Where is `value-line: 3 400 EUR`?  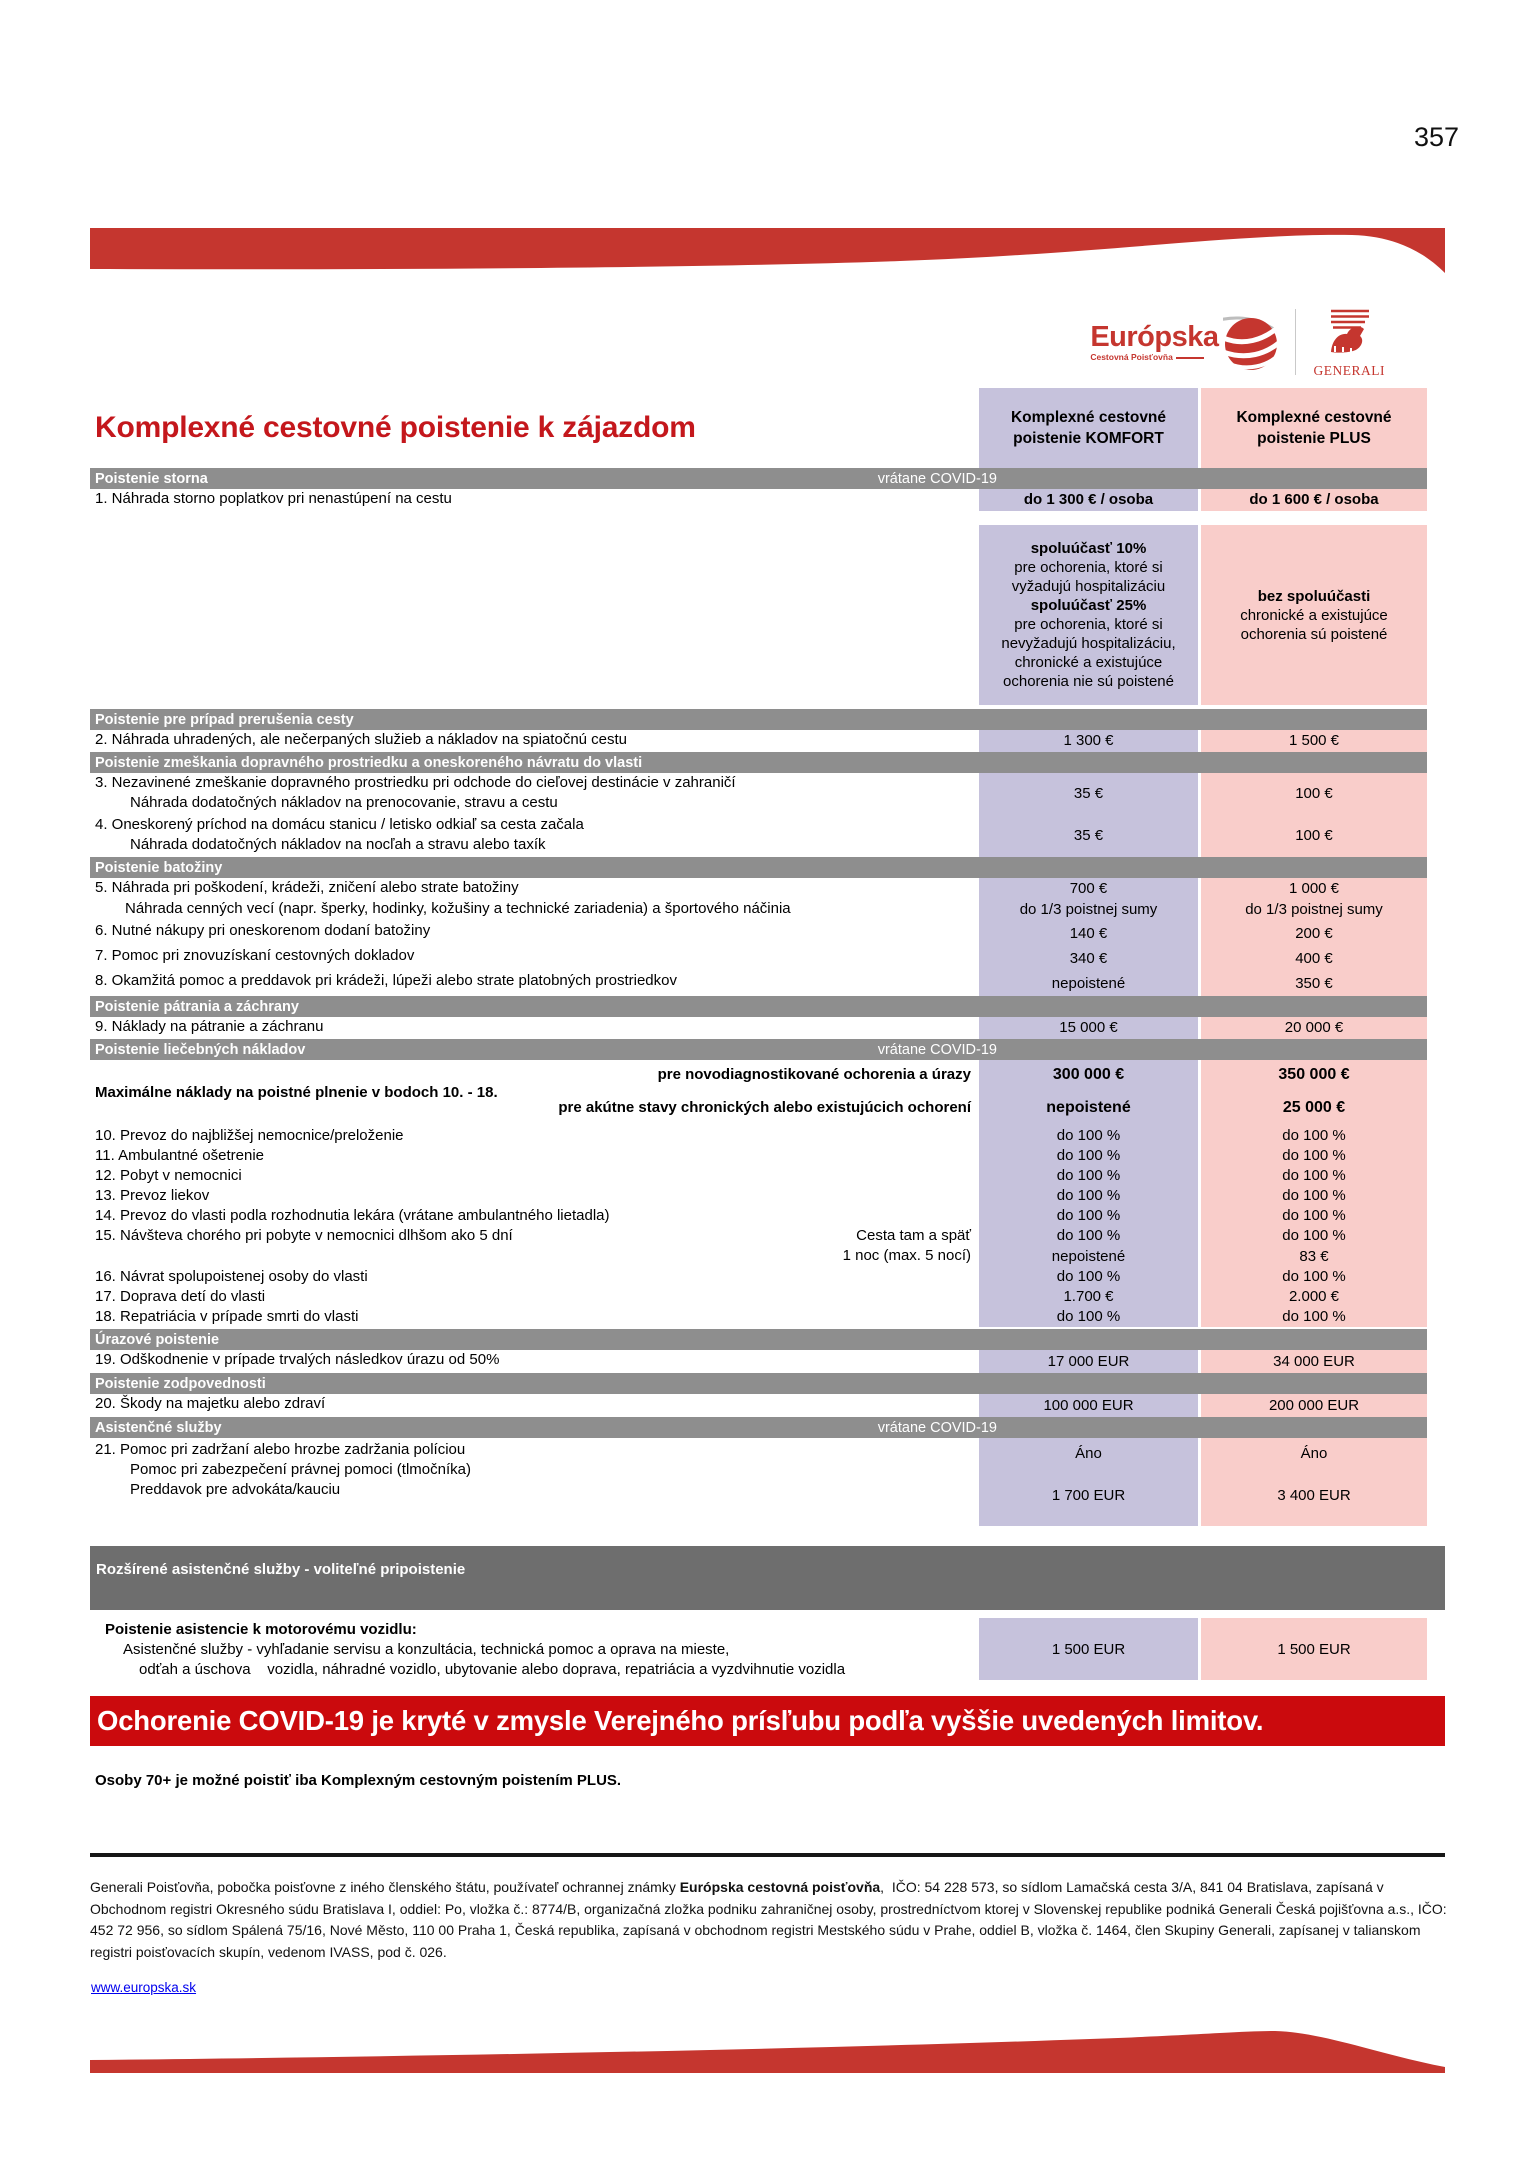 value-line: 3 400 EUR is located at coordinates (1314, 1495).